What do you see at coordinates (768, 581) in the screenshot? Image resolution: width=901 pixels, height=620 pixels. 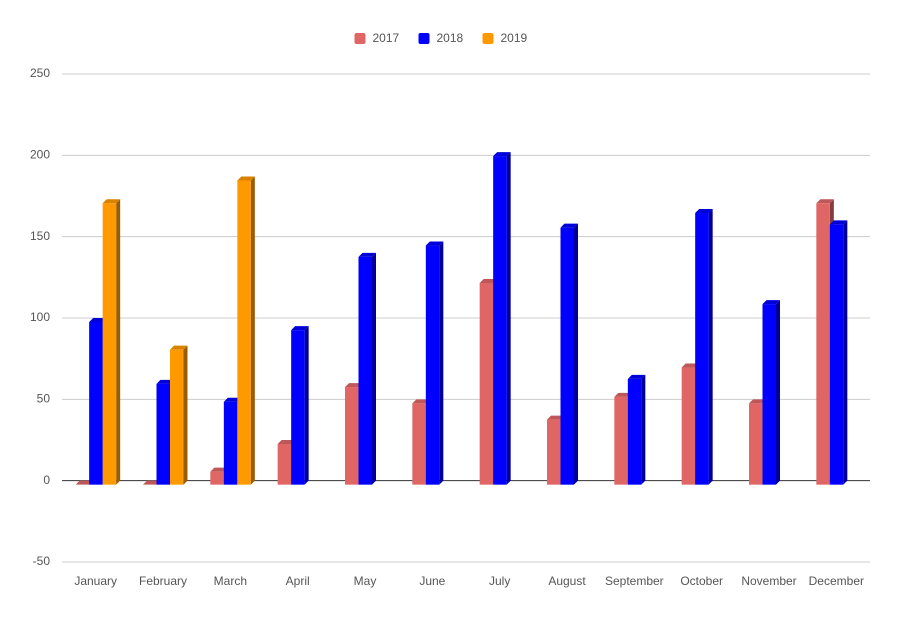 I see `x-tick-label: November` at bounding box center [768, 581].